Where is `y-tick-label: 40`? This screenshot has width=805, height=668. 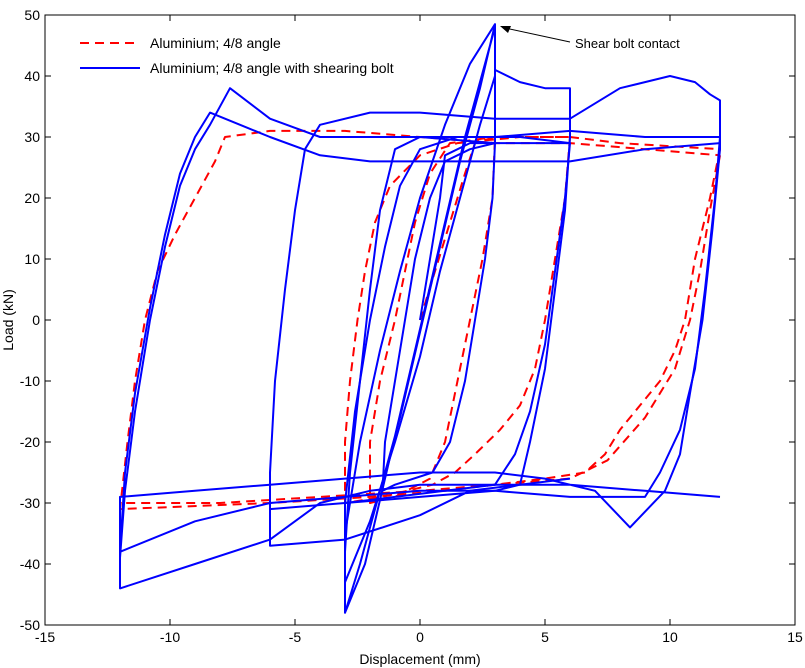 y-tick-label: 40 is located at coordinates (32, 76).